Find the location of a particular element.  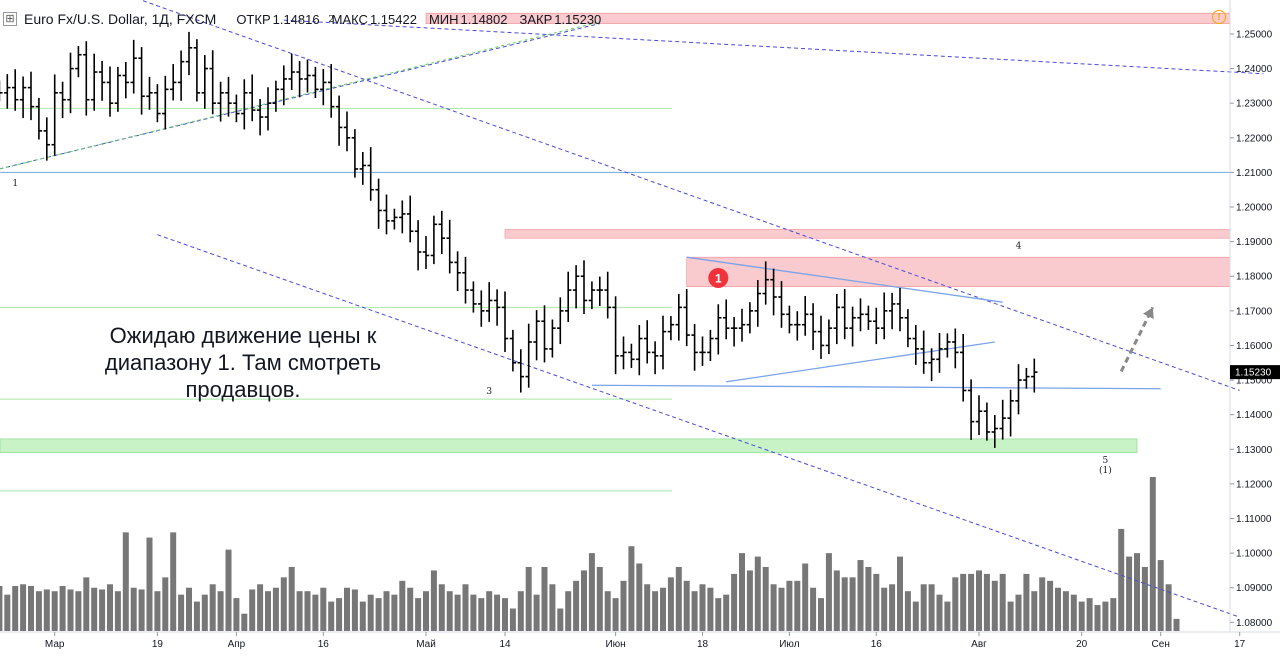

grid-icon: ⊞ is located at coordinates (10, 19).